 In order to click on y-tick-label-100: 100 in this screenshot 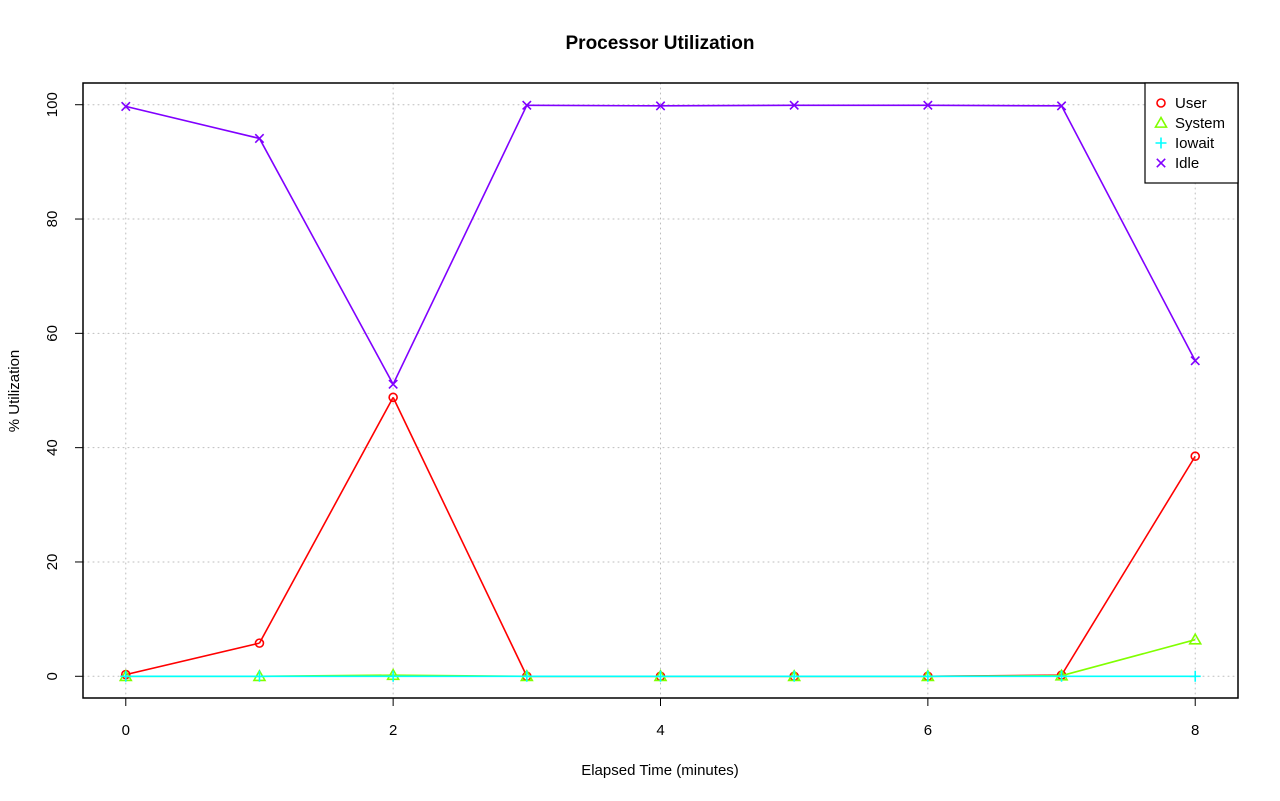, I will do `click(52, 104)`.